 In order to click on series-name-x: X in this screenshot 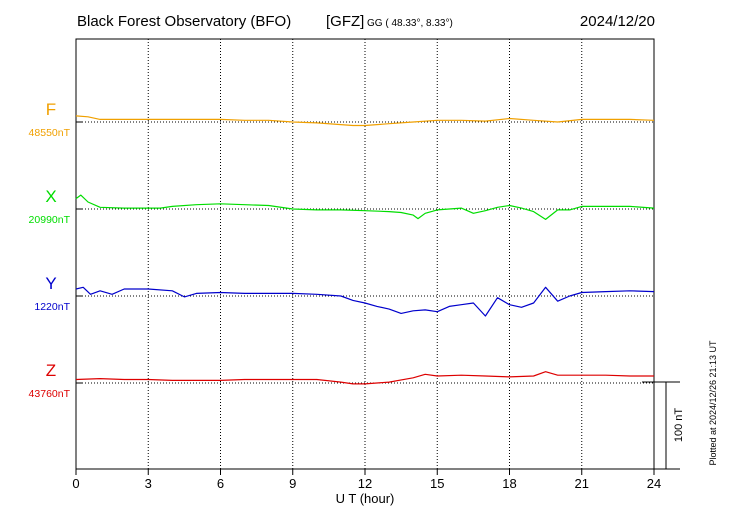, I will do `click(50, 196)`.